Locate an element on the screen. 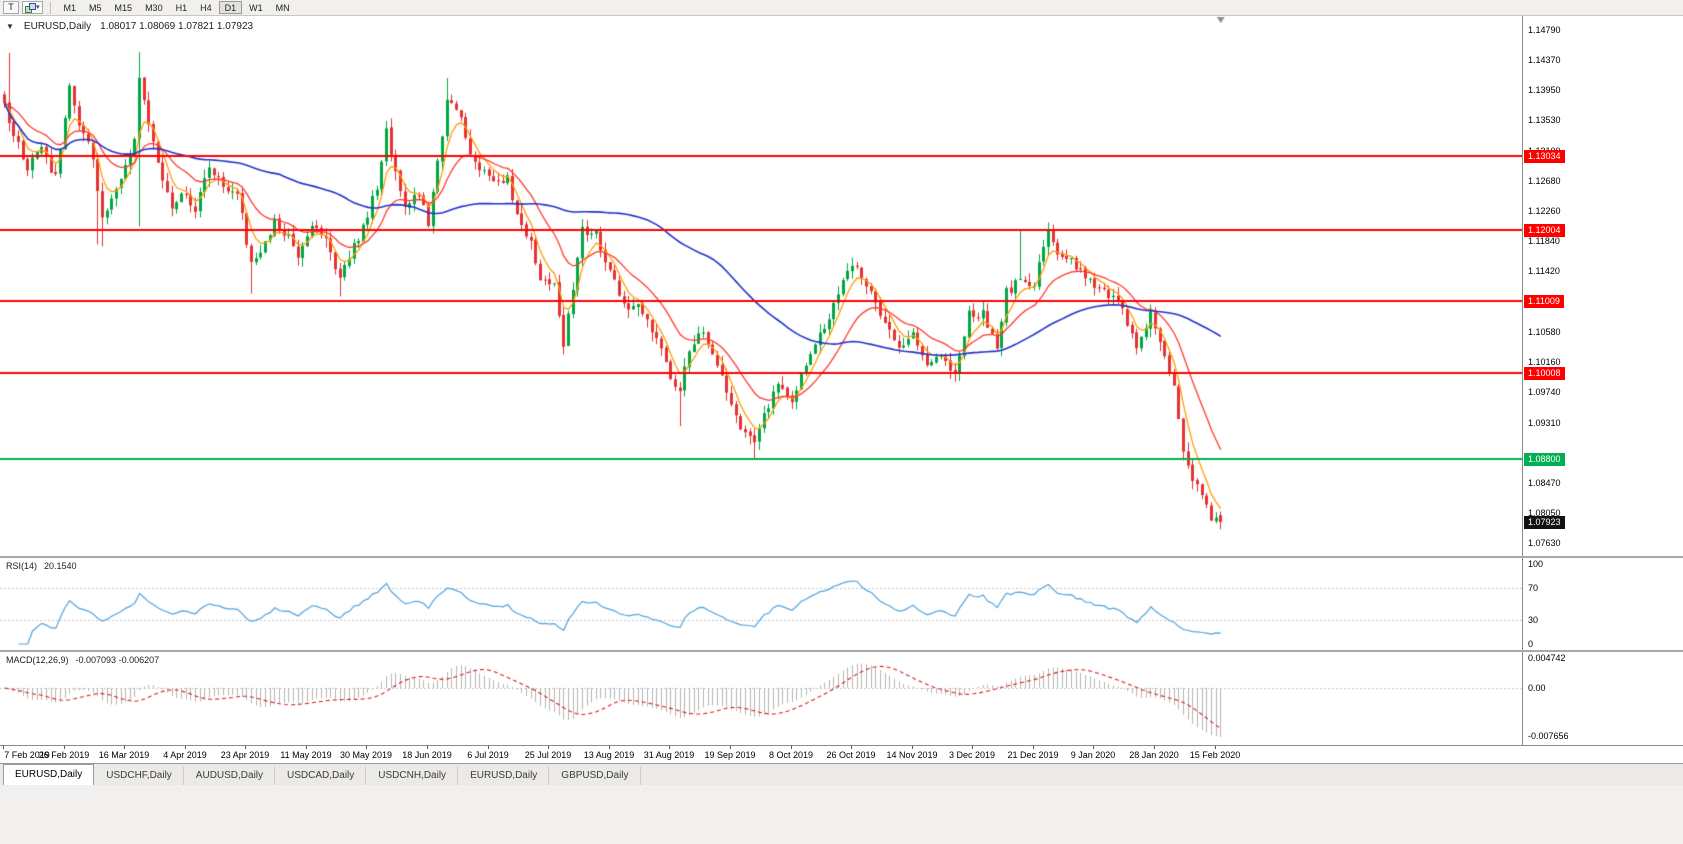  price-axis-label: 1.08050 is located at coordinates (1544, 512).